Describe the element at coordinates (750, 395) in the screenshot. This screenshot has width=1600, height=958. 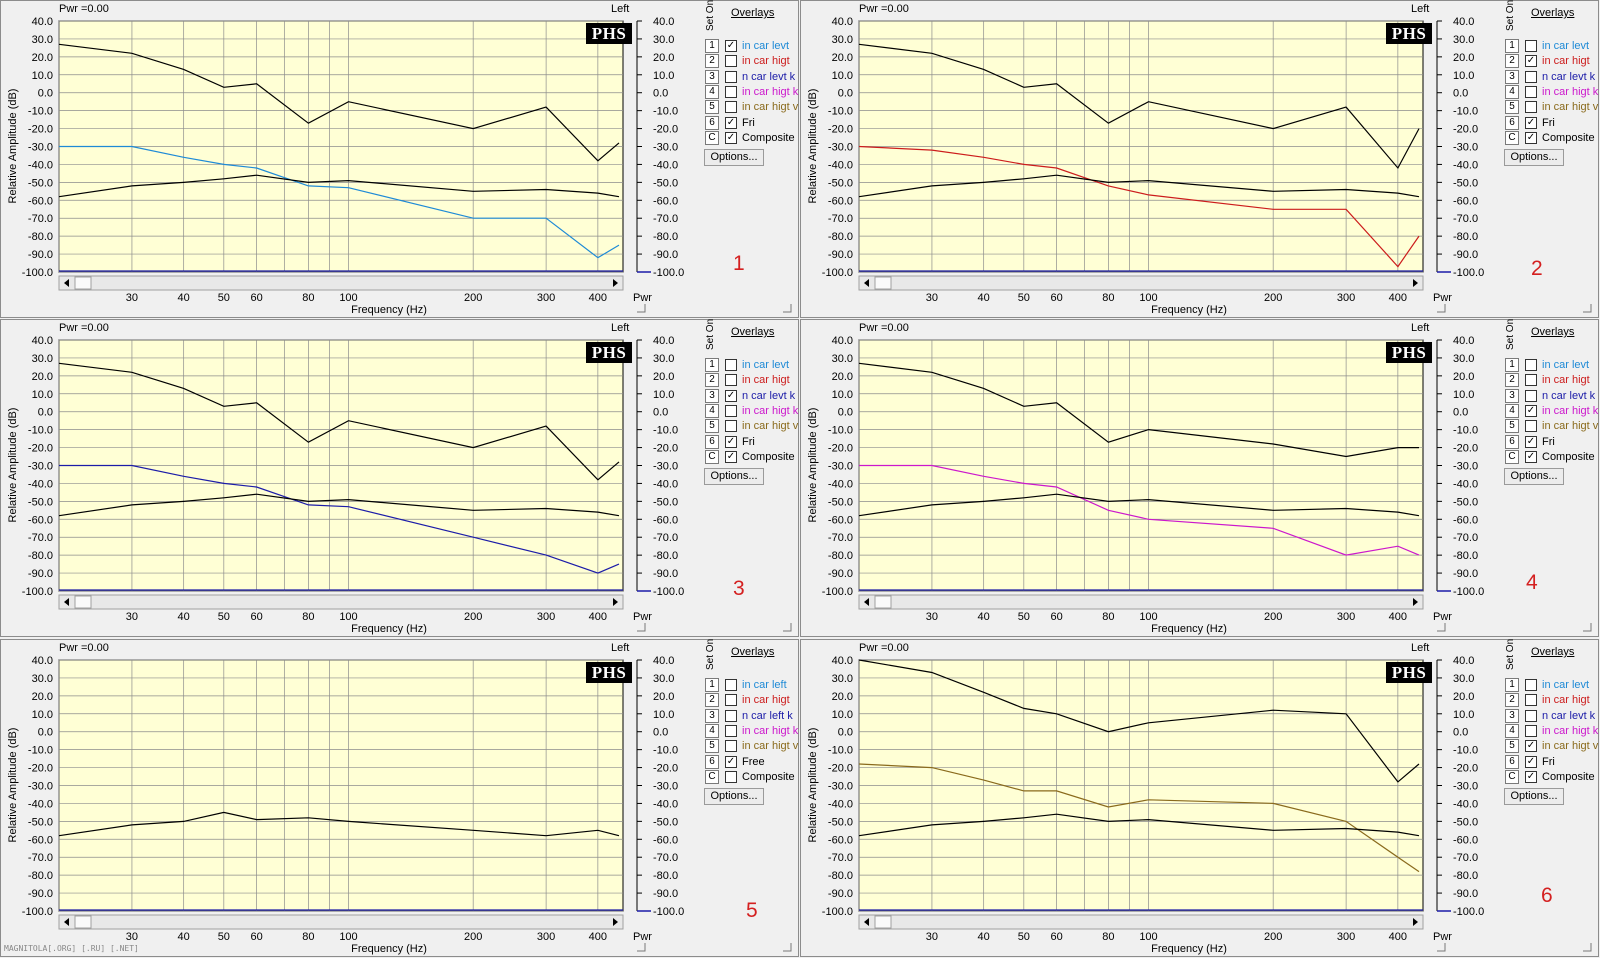
I see `overlay-row-3: 3 ✓ n car levt k` at that location.